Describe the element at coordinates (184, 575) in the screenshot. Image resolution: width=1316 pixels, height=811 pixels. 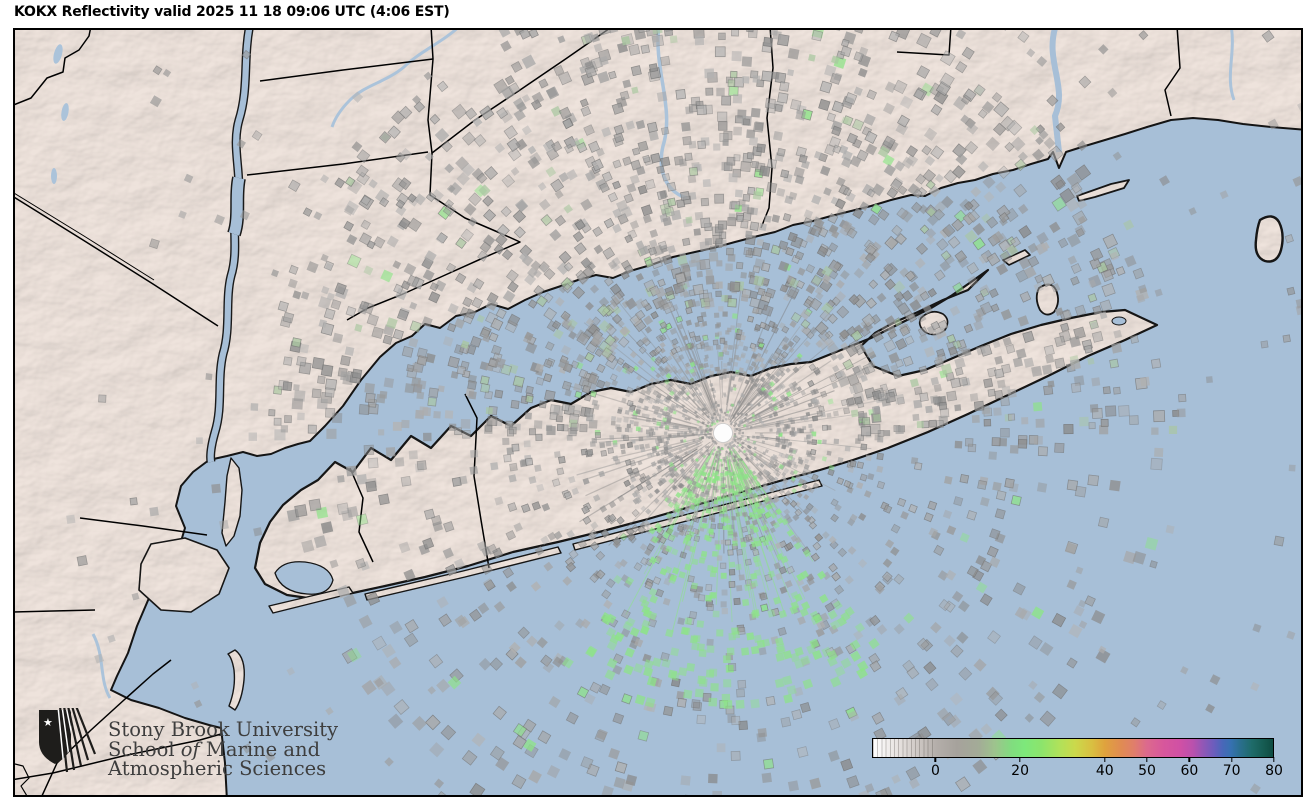
I see `staten-island` at that location.